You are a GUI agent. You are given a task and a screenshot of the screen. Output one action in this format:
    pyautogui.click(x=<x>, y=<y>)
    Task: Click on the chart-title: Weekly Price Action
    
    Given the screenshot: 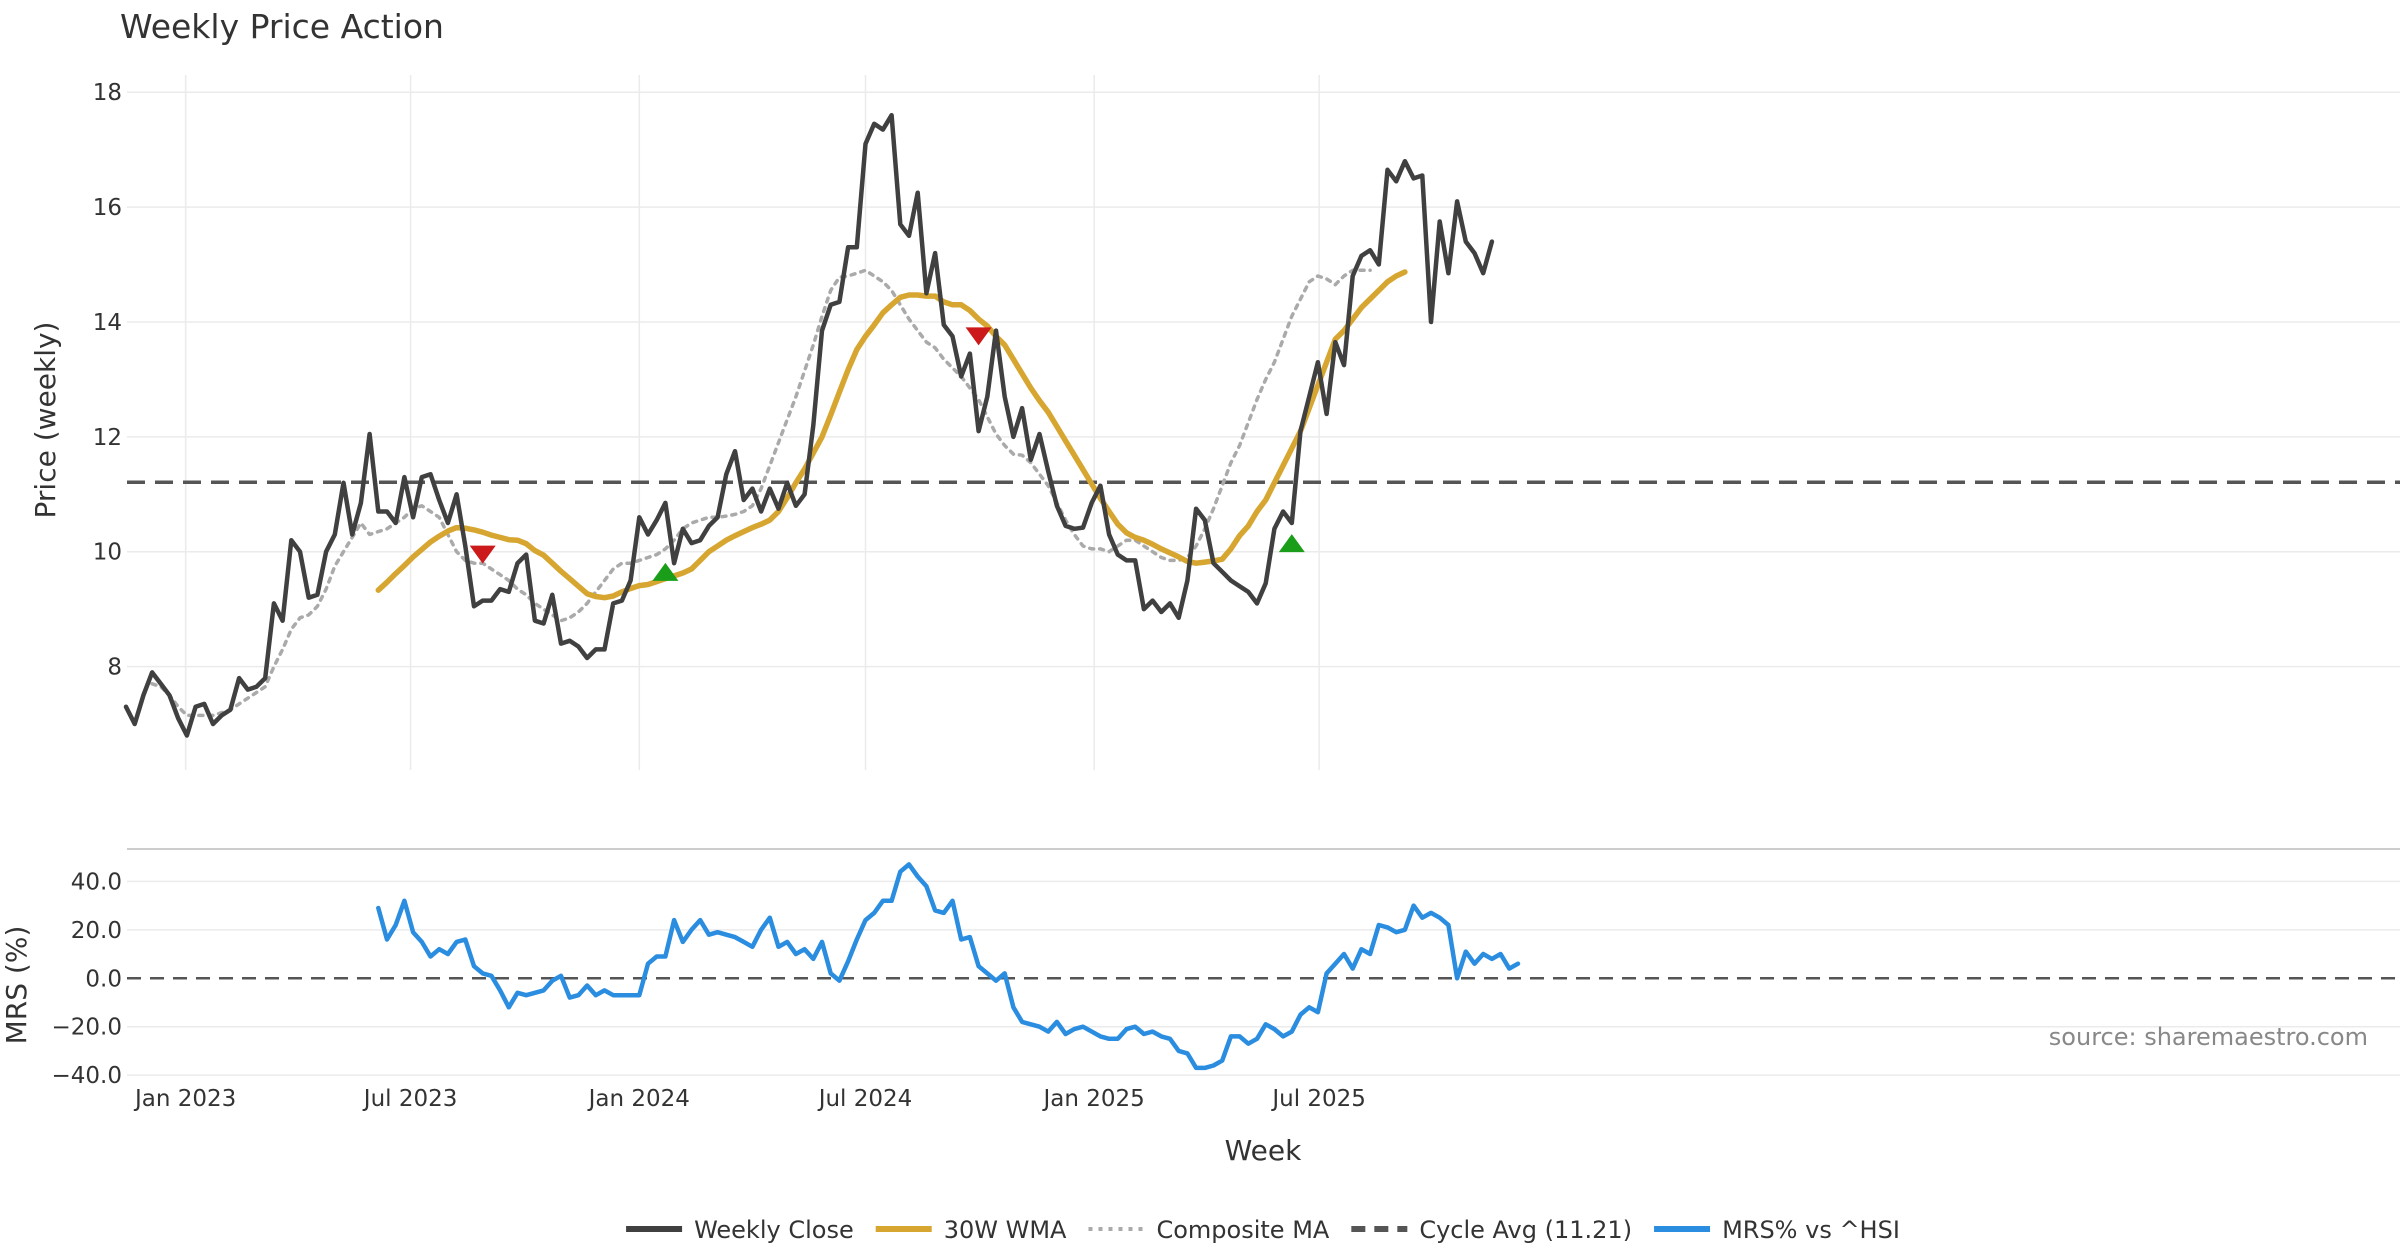 What is the action you would take?
    pyautogui.click(x=282, y=26)
    